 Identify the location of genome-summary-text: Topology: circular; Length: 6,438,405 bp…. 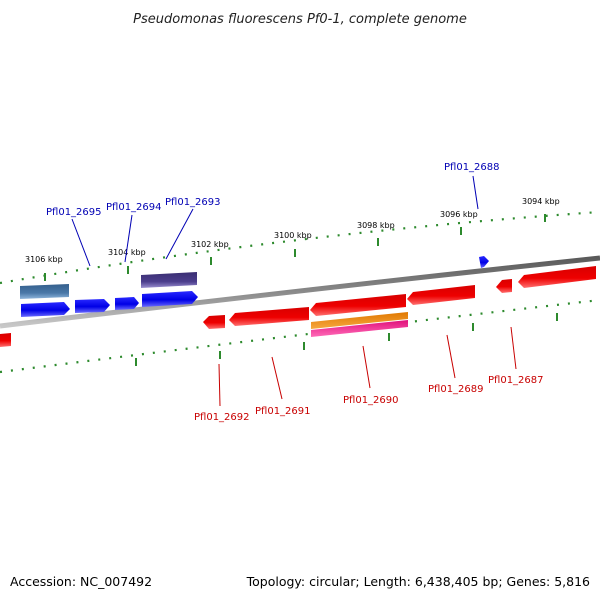
(418, 581).